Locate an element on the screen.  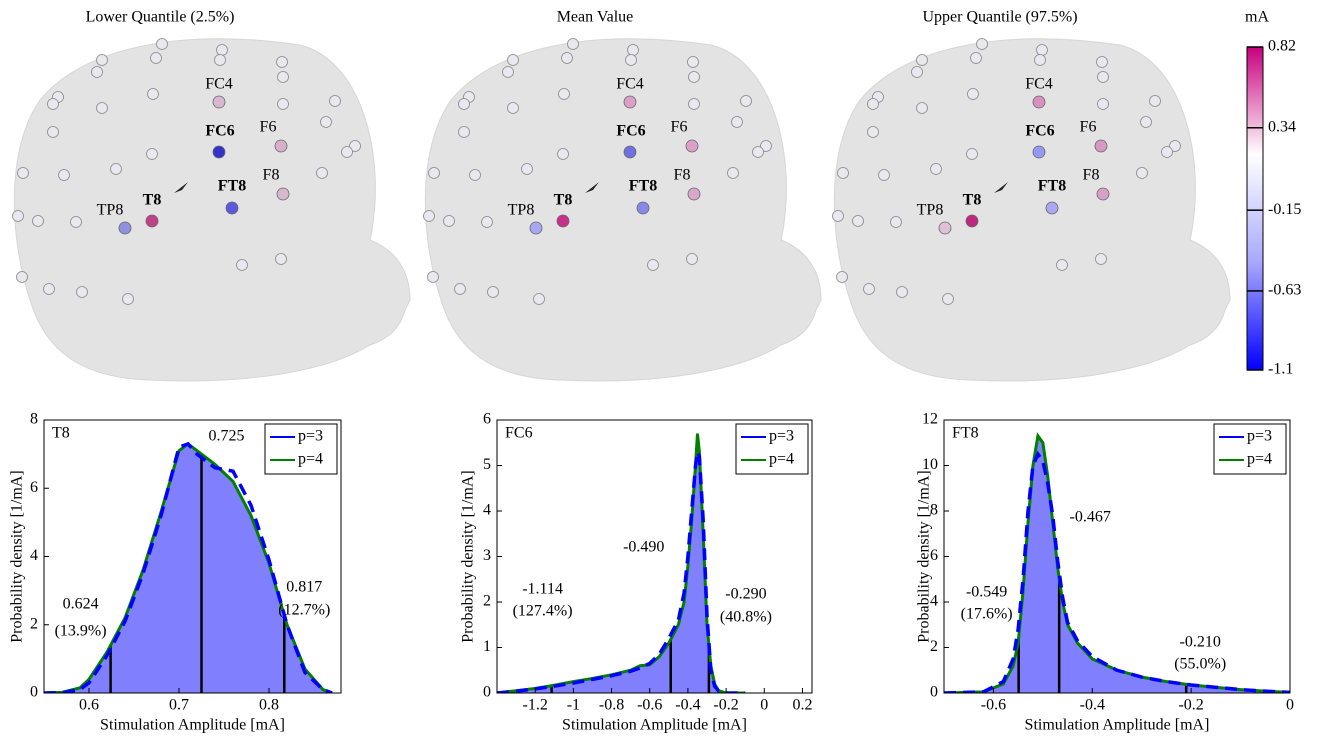
x-tick-label: -0.4 is located at coordinates (1092, 705).